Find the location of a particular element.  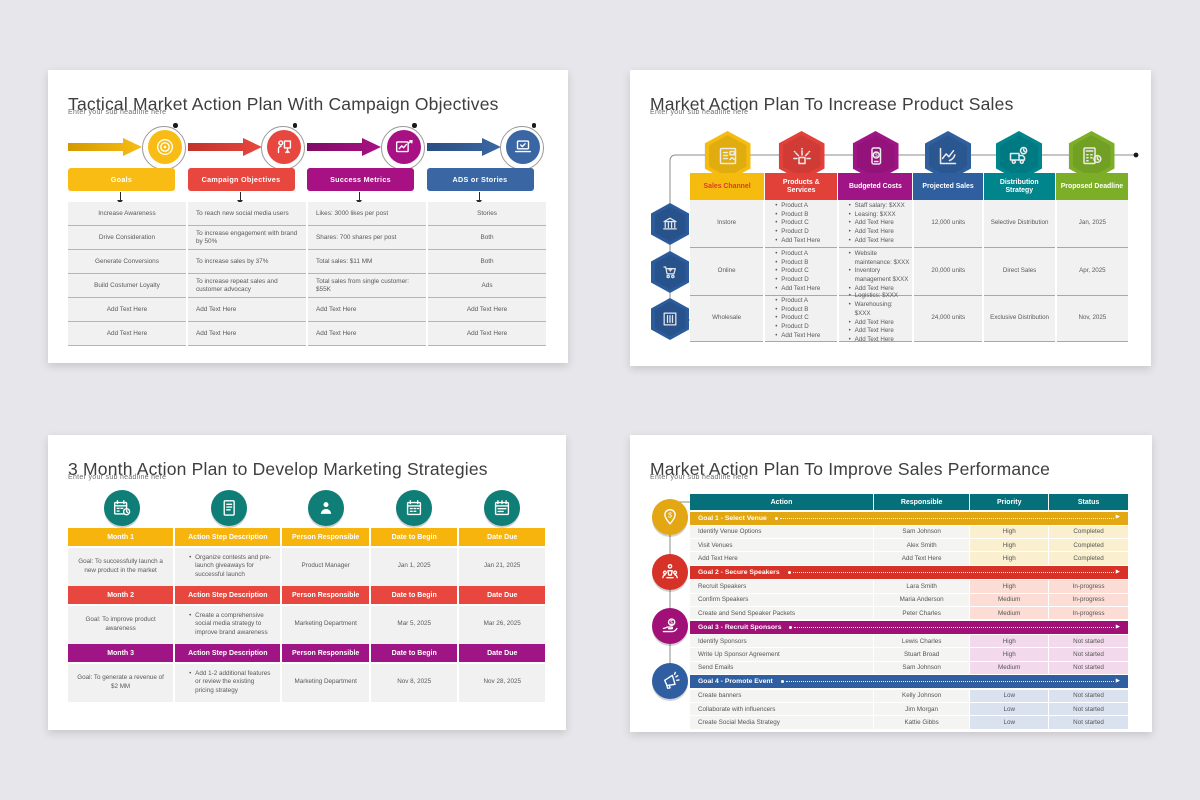

stage-dot is located at coordinates (414, 125).